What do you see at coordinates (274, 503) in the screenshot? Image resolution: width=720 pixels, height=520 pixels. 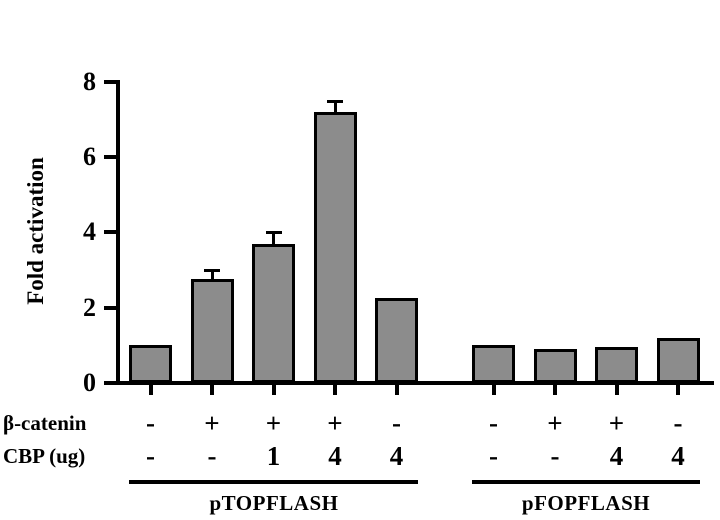 I see `group-label-ptopflash: pTOPFLASH` at bounding box center [274, 503].